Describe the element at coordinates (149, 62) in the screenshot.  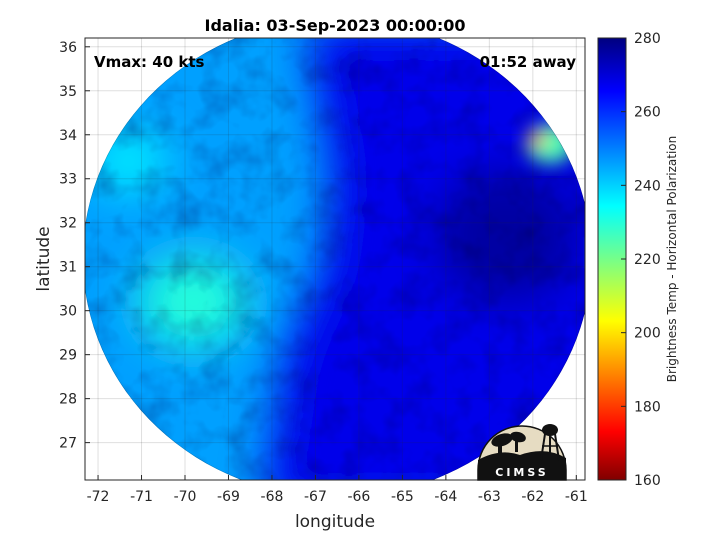
I see `vmax-label: Vmax: 40 kts` at that location.